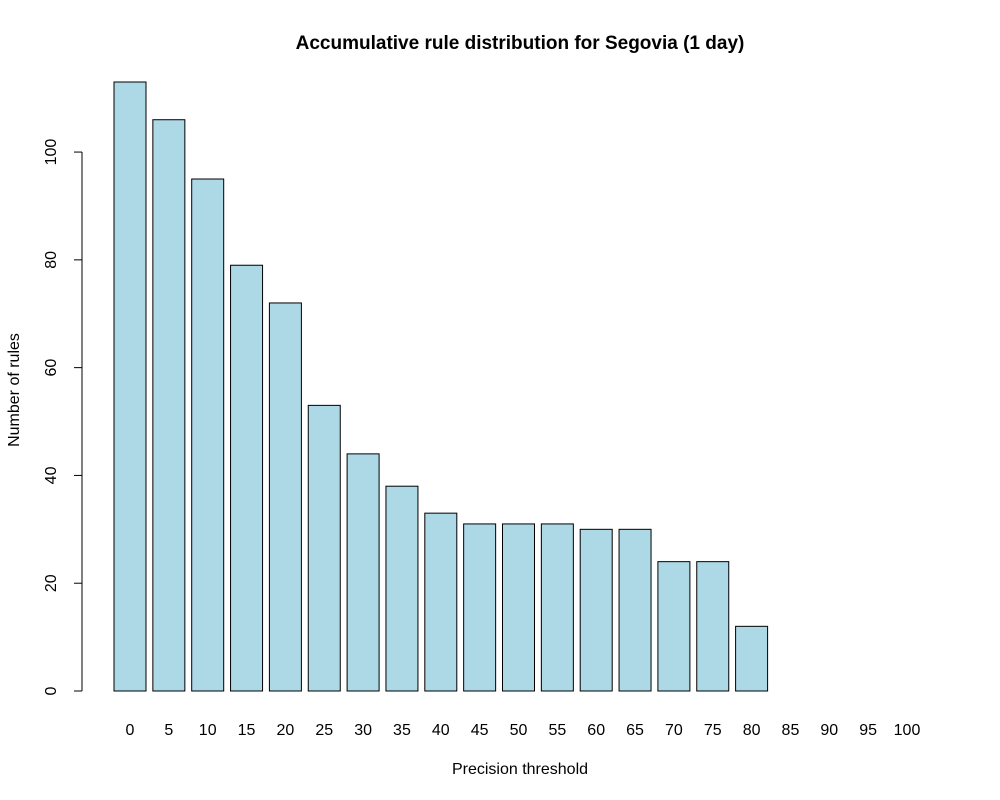  I want to click on x-tick-label: 35, so click(402, 730).